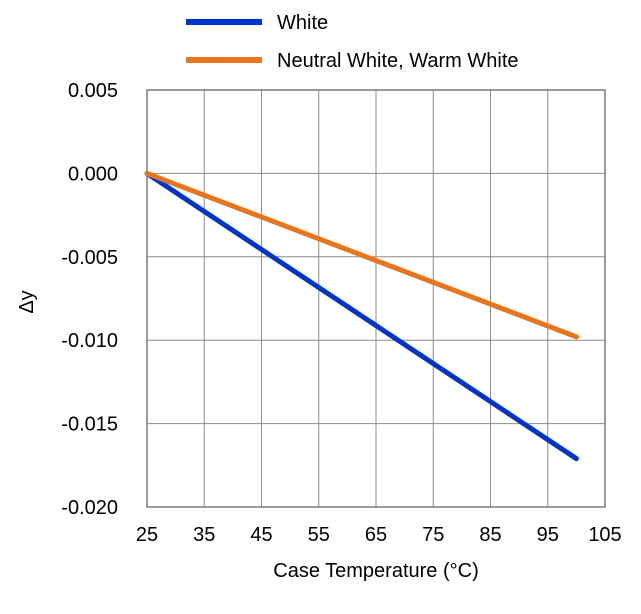  I want to click on x-tick-label: 35, so click(204, 535).